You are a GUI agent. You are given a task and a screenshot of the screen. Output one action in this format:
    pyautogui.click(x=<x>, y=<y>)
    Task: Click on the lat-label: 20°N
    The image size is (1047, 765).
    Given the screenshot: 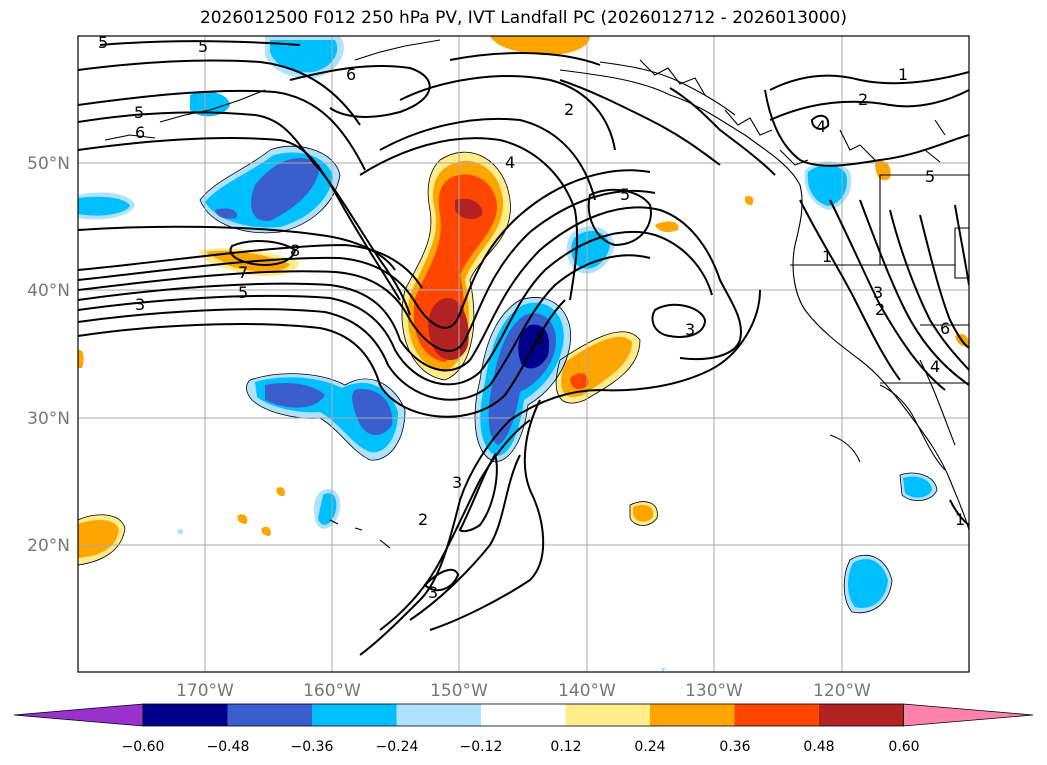 What is the action you would take?
    pyautogui.click(x=48, y=546)
    